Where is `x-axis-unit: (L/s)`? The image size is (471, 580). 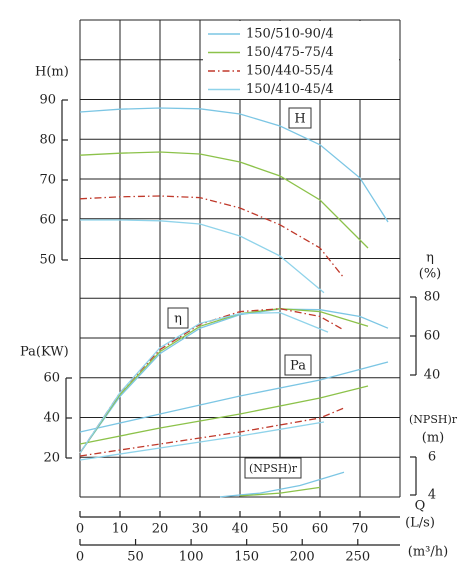 x-axis-unit: (L/s) is located at coordinates (420, 523).